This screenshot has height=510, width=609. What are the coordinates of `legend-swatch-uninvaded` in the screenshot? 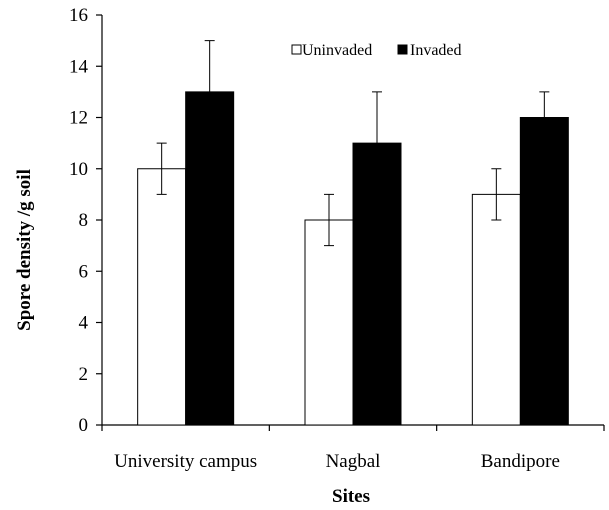 It's located at (296, 49).